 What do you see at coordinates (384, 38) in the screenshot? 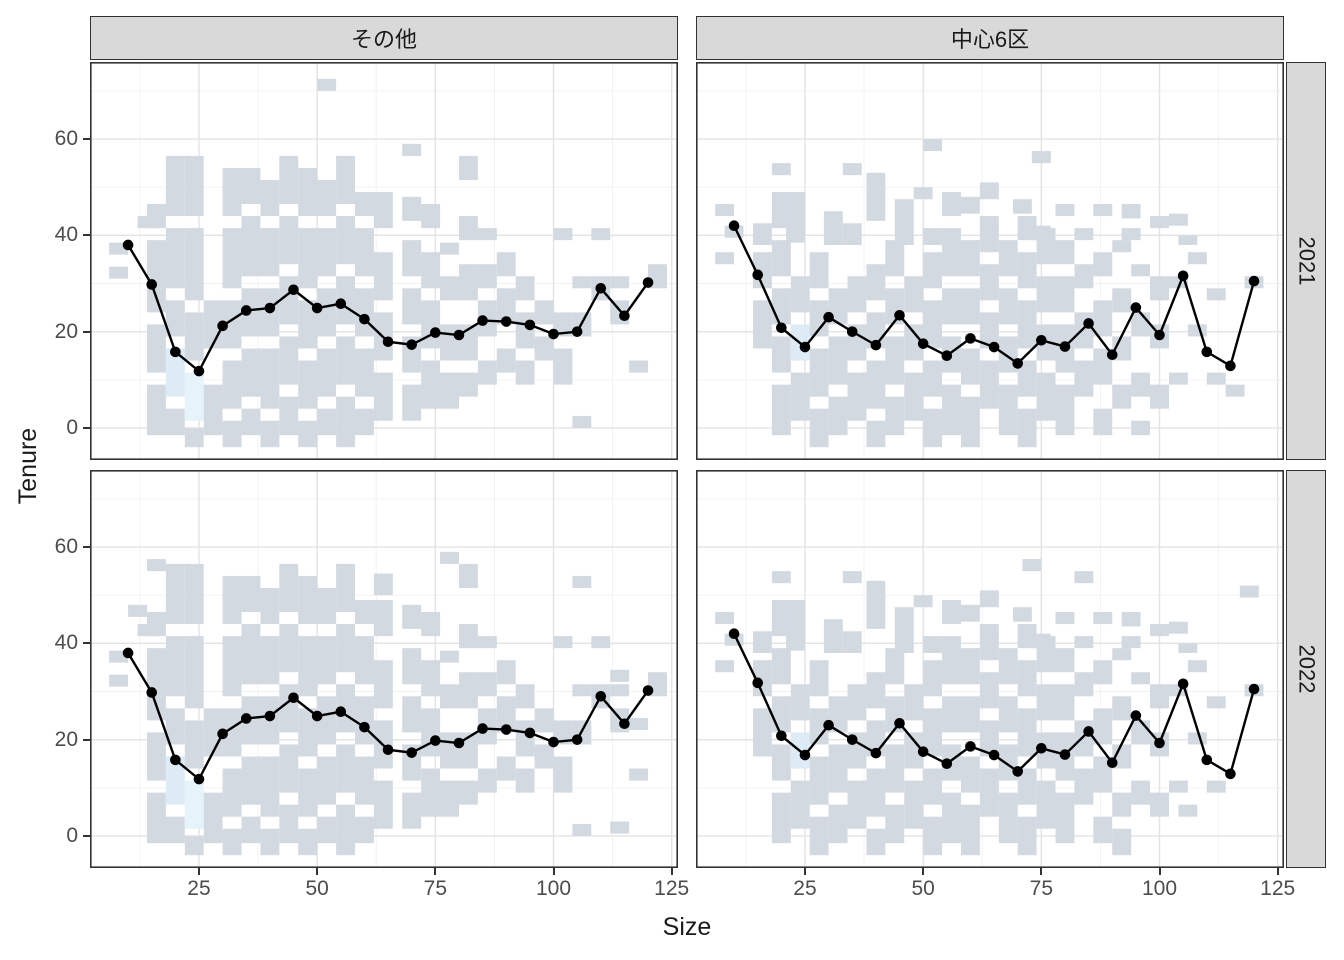
I see `facet-strip-sonota: その他` at bounding box center [384, 38].